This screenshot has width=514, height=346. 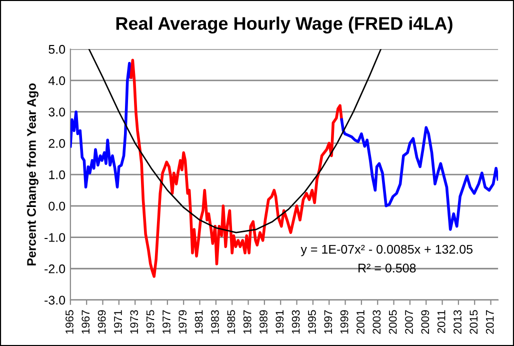 What do you see at coordinates (55, 237) in the screenshot?
I see `y-tick-label: -1.0` at bounding box center [55, 237].